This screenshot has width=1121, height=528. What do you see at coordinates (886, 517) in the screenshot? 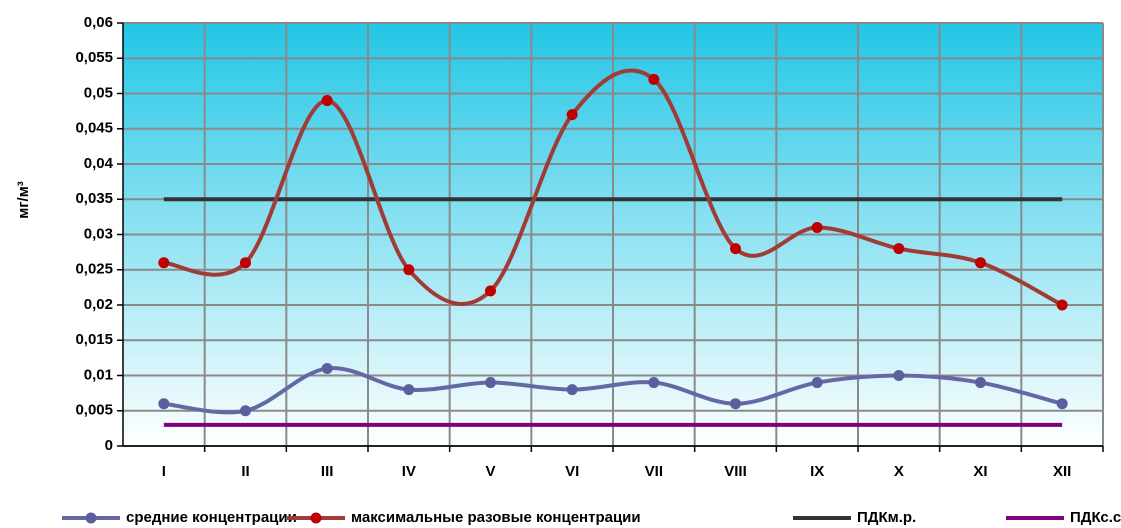
I see `legend-label: ПДКм.р.` at bounding box center [886, 517].